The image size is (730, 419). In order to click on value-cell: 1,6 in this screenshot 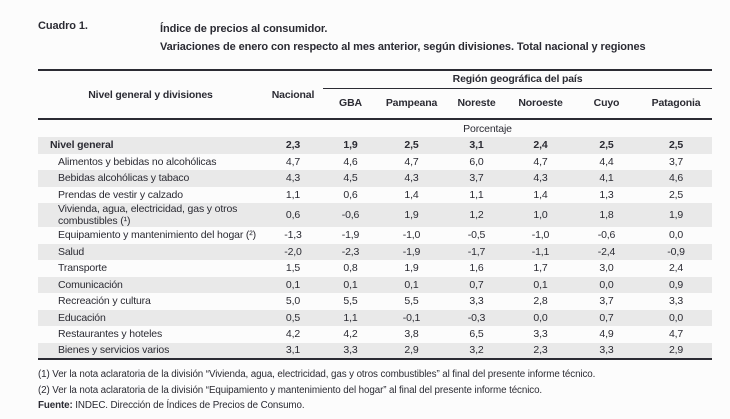, I will do `click(476, 268)`.